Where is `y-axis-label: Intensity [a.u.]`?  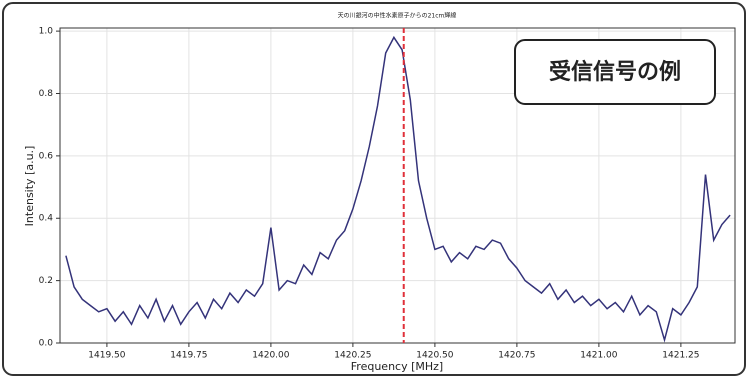
y-axis-label: Intensity [a.u.] is located at coordinates (29, 186).